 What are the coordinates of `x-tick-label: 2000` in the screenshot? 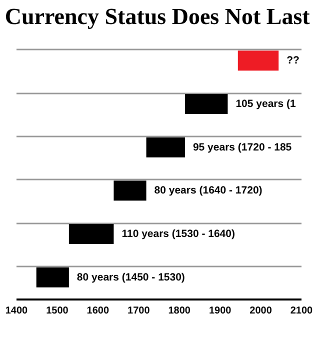 It's located at (261, 311).